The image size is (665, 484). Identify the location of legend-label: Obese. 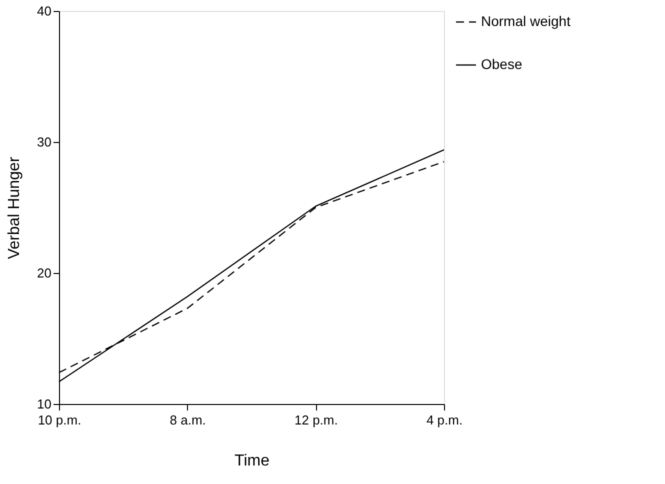
(501, 64).